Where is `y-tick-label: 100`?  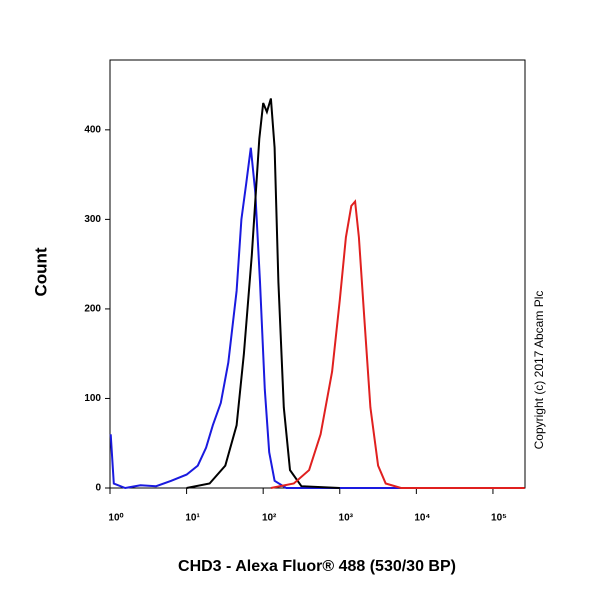 y-tick-label: 100 is located at coordinates (92, 398).